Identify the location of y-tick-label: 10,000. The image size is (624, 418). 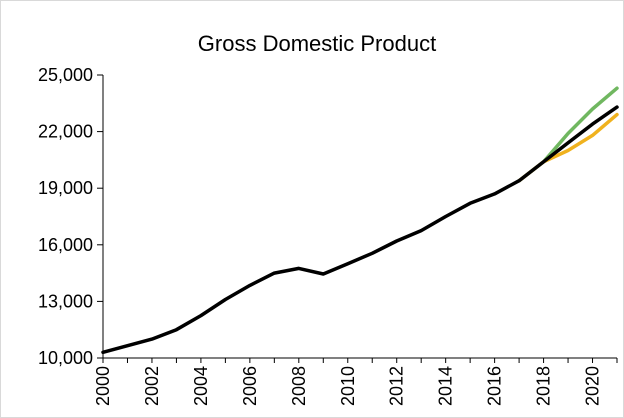
(65, 358).